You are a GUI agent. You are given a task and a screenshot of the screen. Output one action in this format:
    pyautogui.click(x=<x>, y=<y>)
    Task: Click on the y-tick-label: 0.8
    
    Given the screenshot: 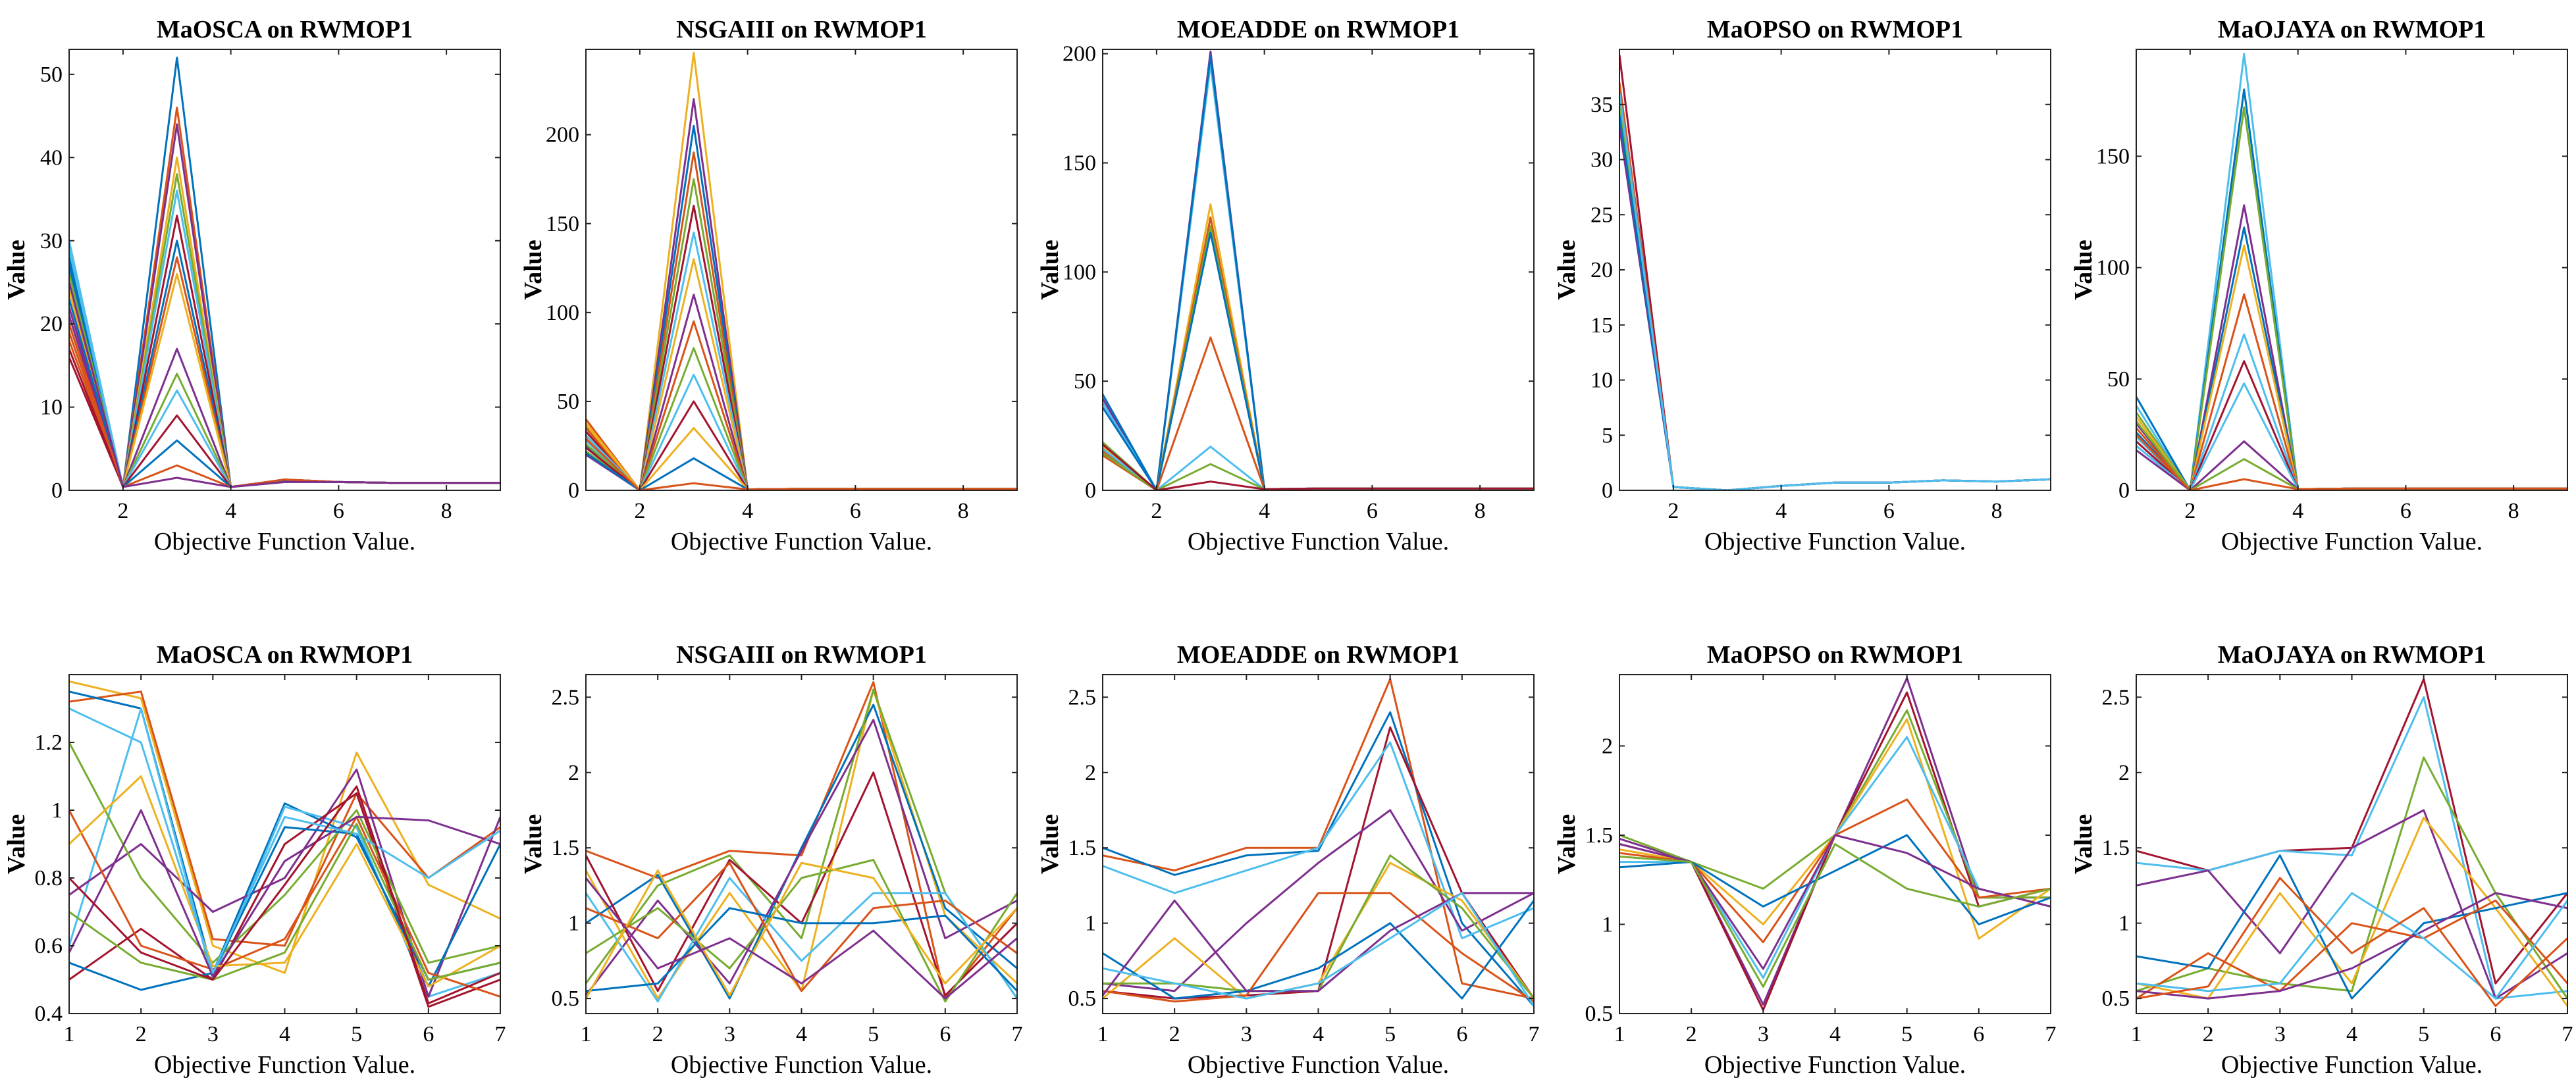 What is the action you would take?
    pyautogui.click(x=49, y=878)
    